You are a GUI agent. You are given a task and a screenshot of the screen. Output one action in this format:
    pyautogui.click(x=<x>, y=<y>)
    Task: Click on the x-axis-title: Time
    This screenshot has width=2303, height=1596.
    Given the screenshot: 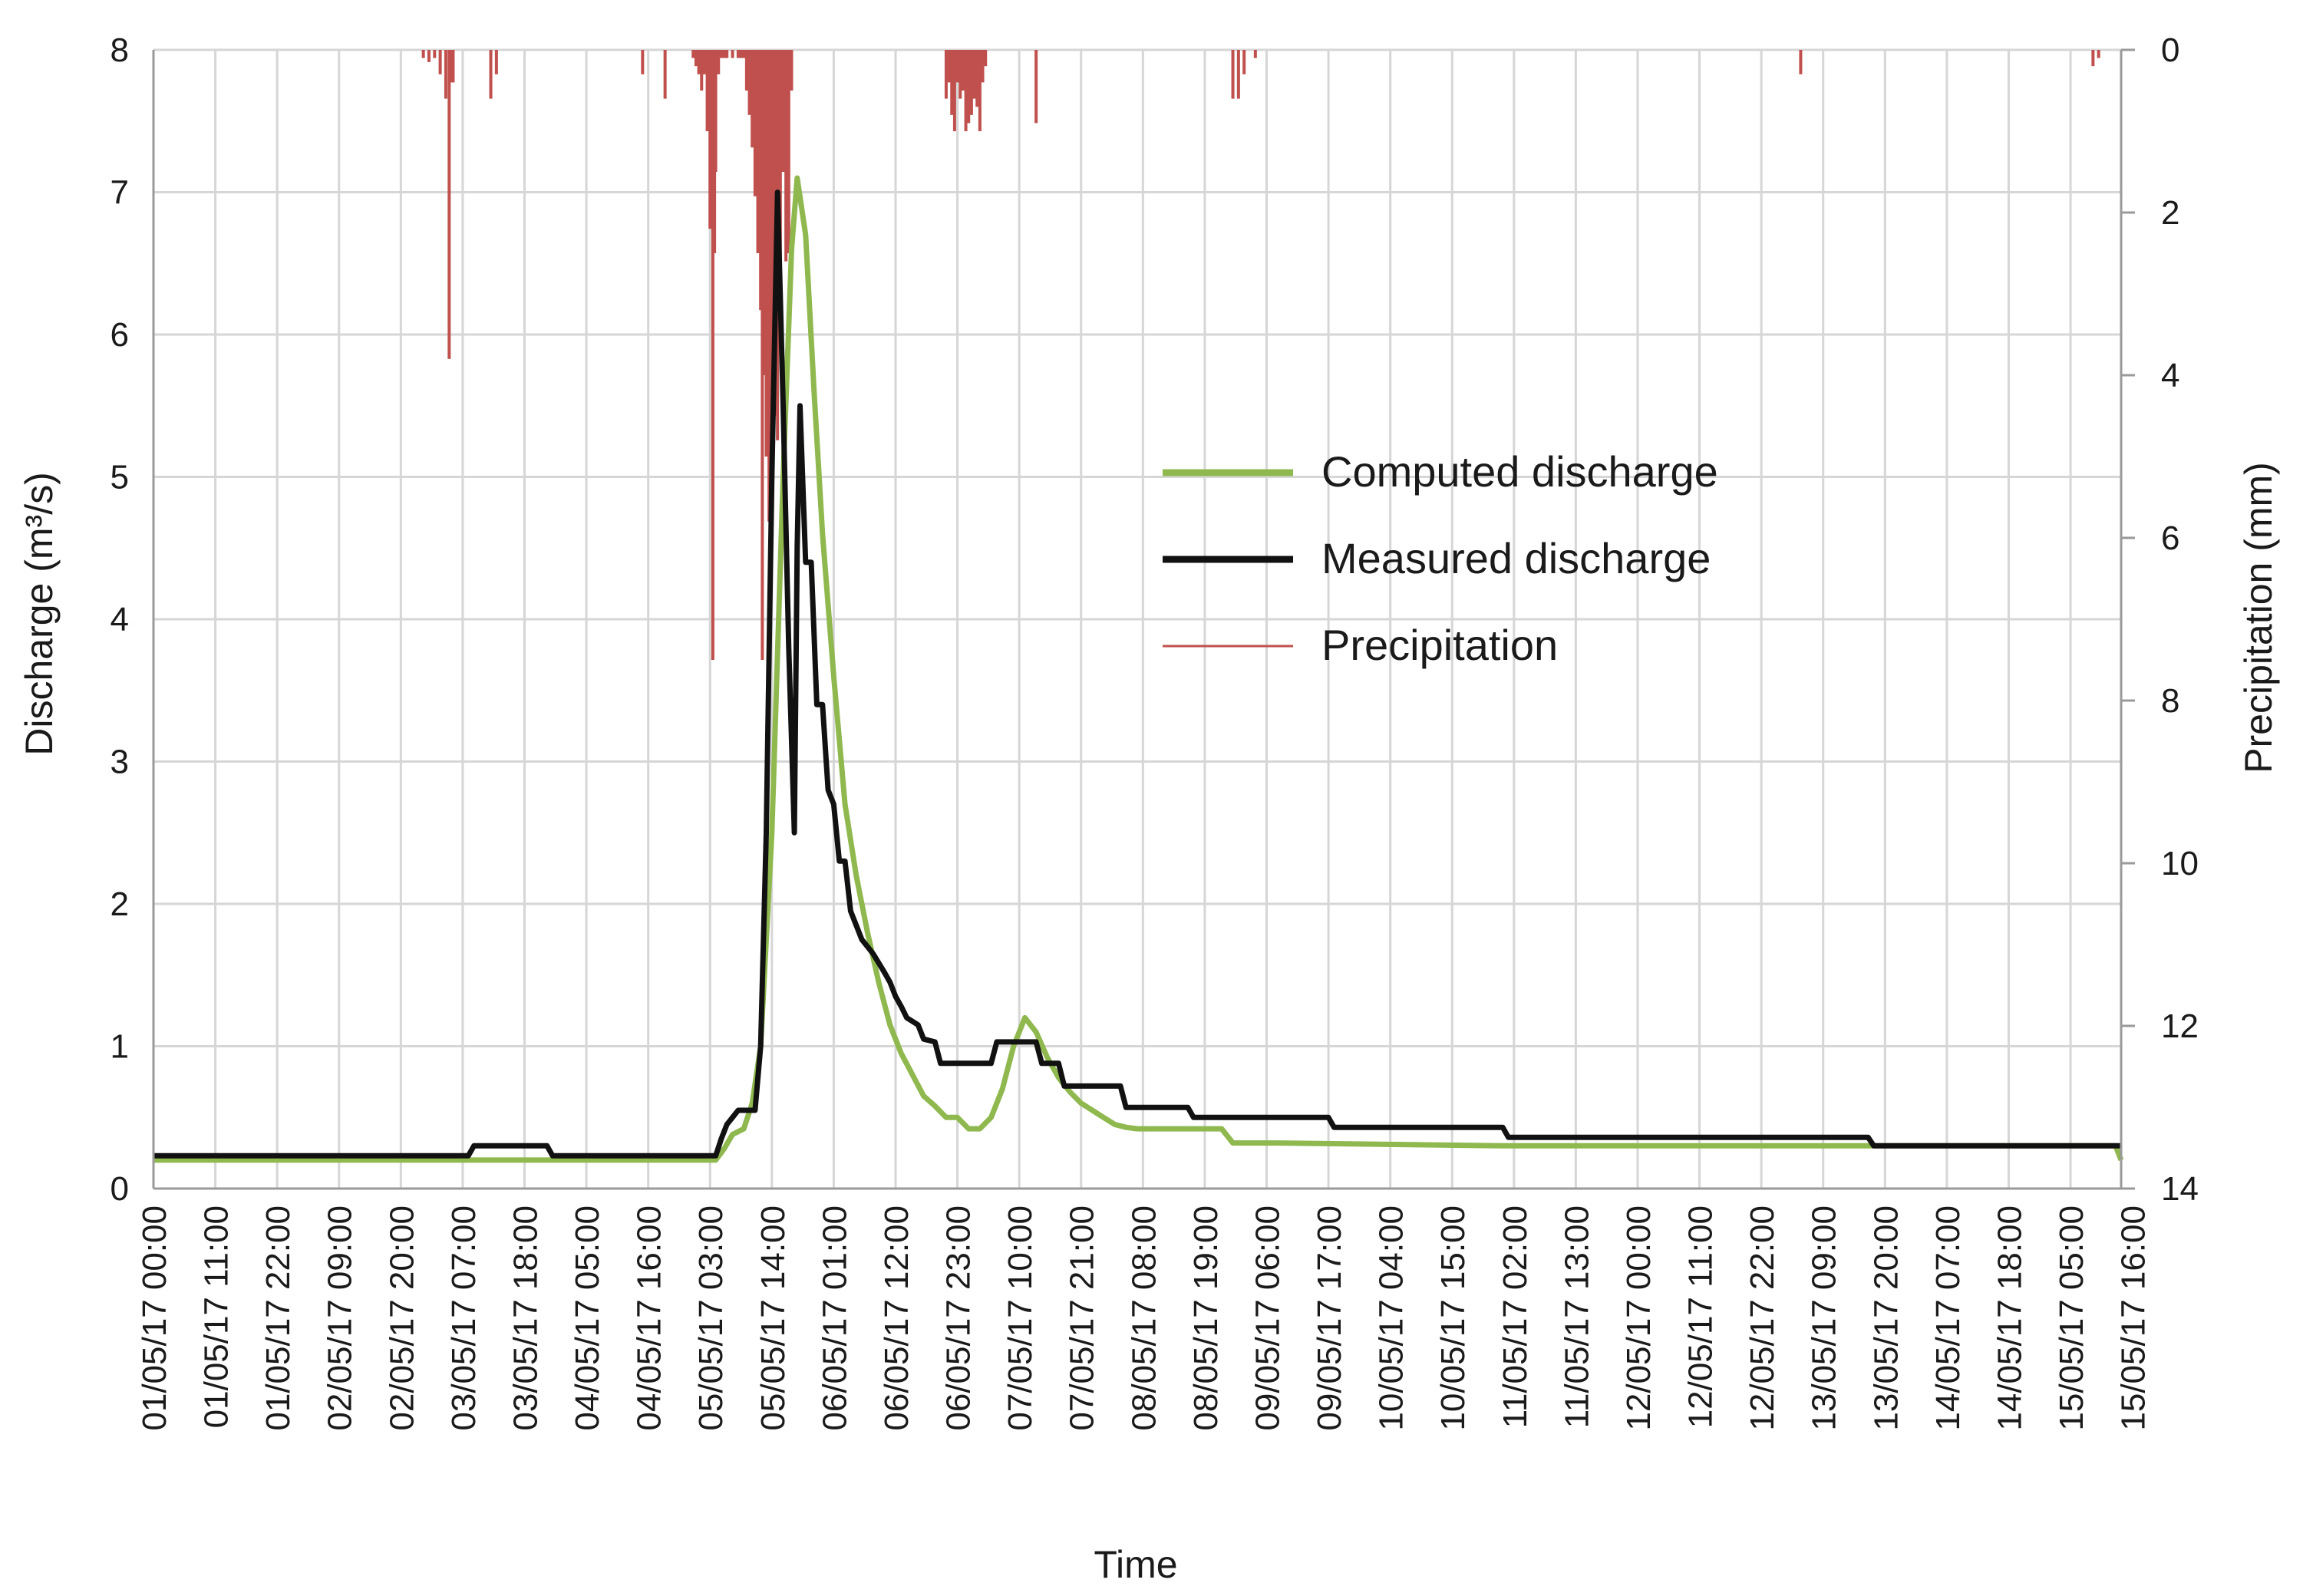 What is the action you would take?
    pyautogui.click(x=1135, y=1564)
    